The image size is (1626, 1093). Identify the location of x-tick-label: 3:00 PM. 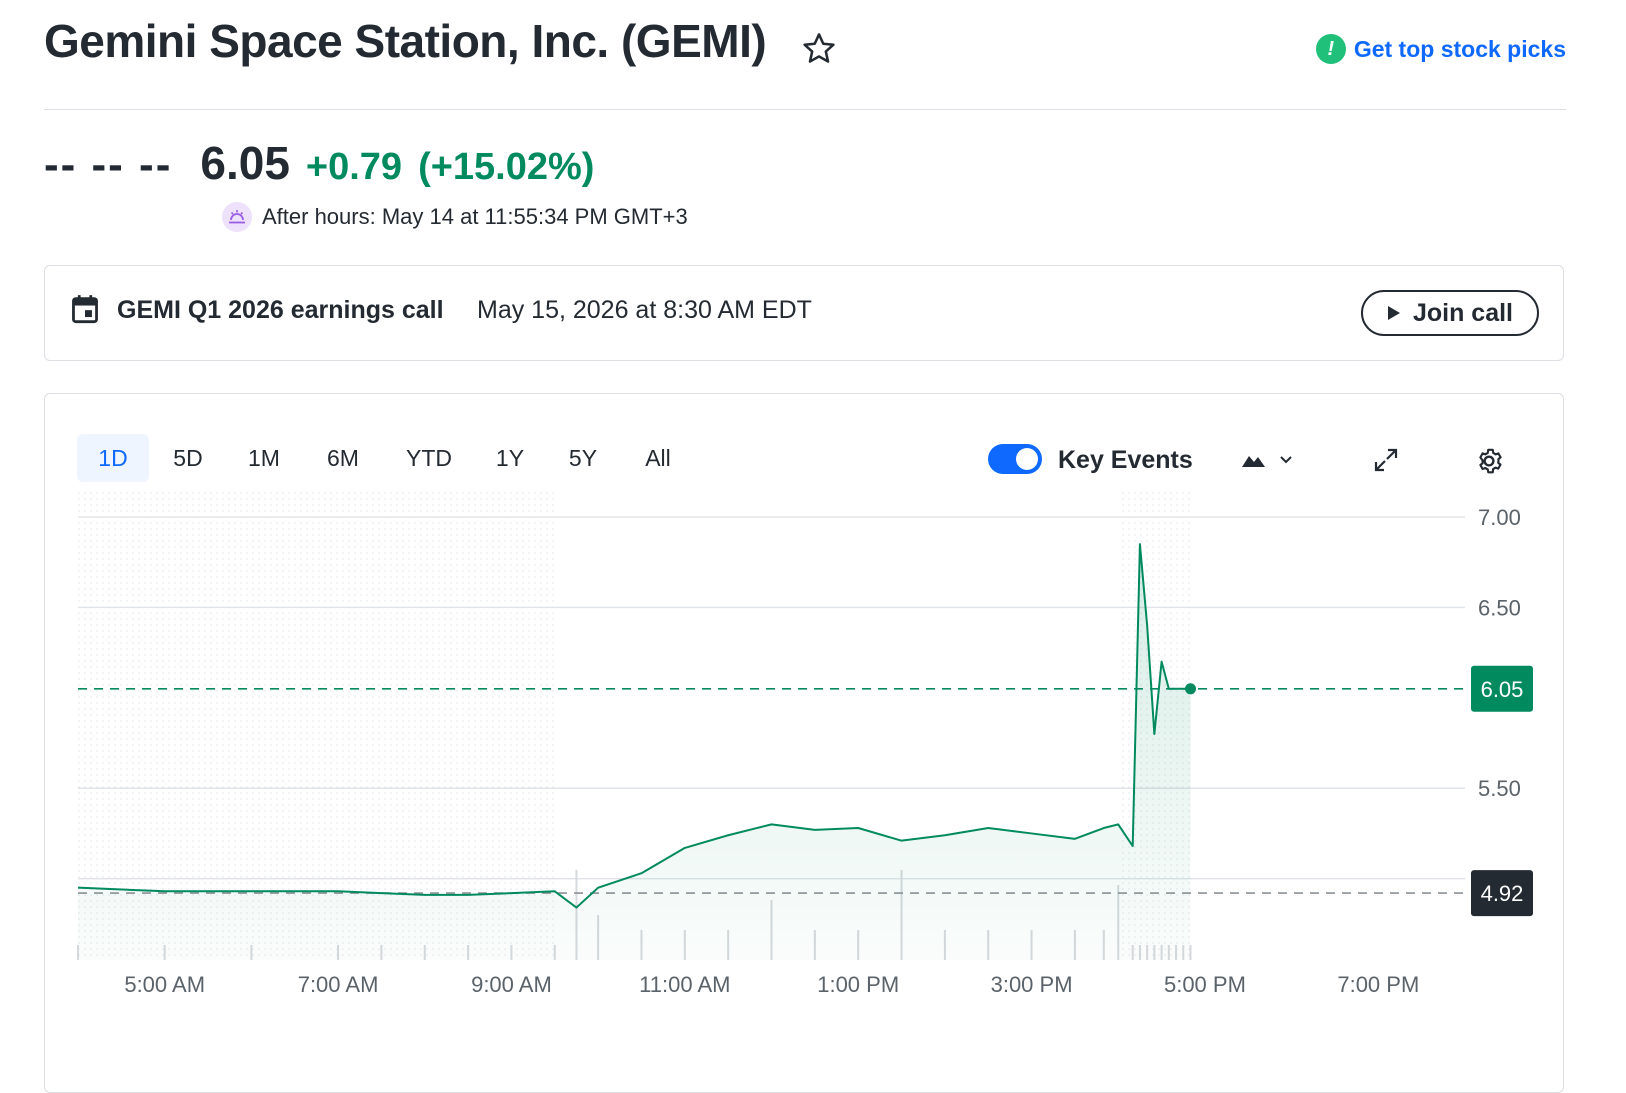
(1032, 984).